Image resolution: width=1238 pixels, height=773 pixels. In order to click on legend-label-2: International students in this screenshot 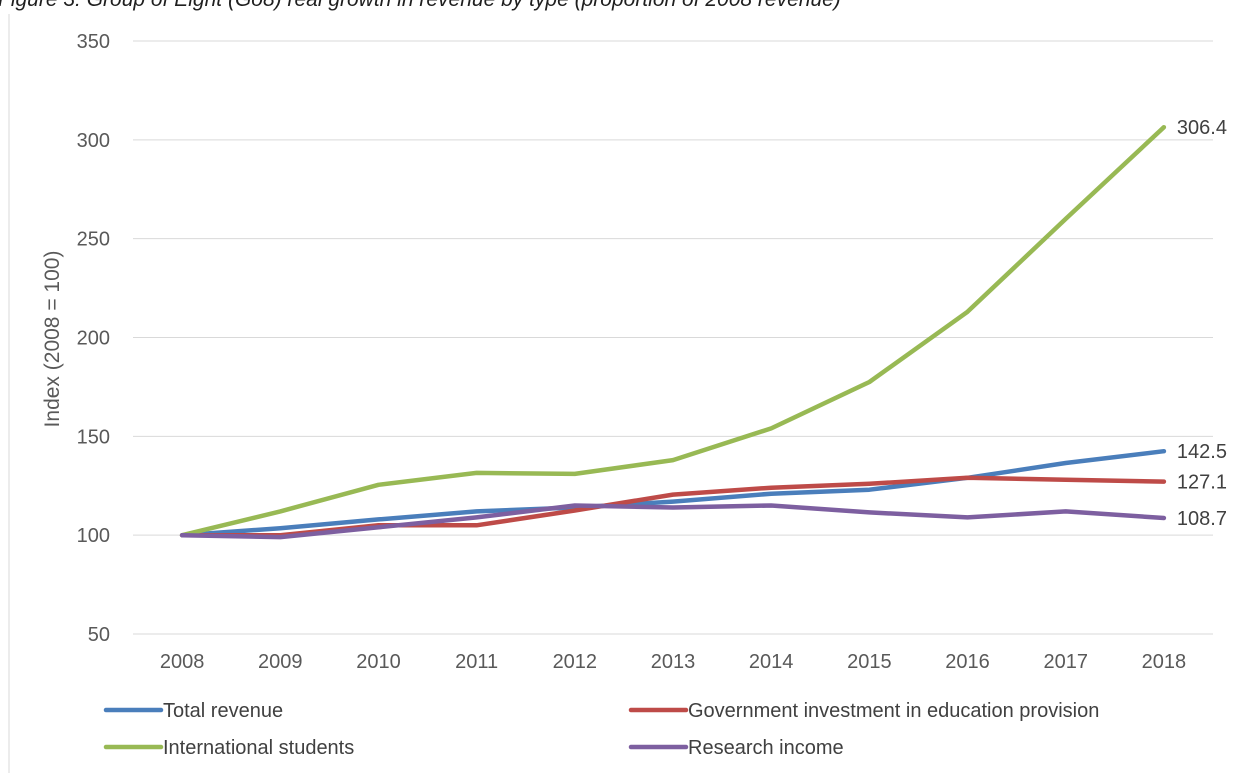, I will do `click(258, 748)`.